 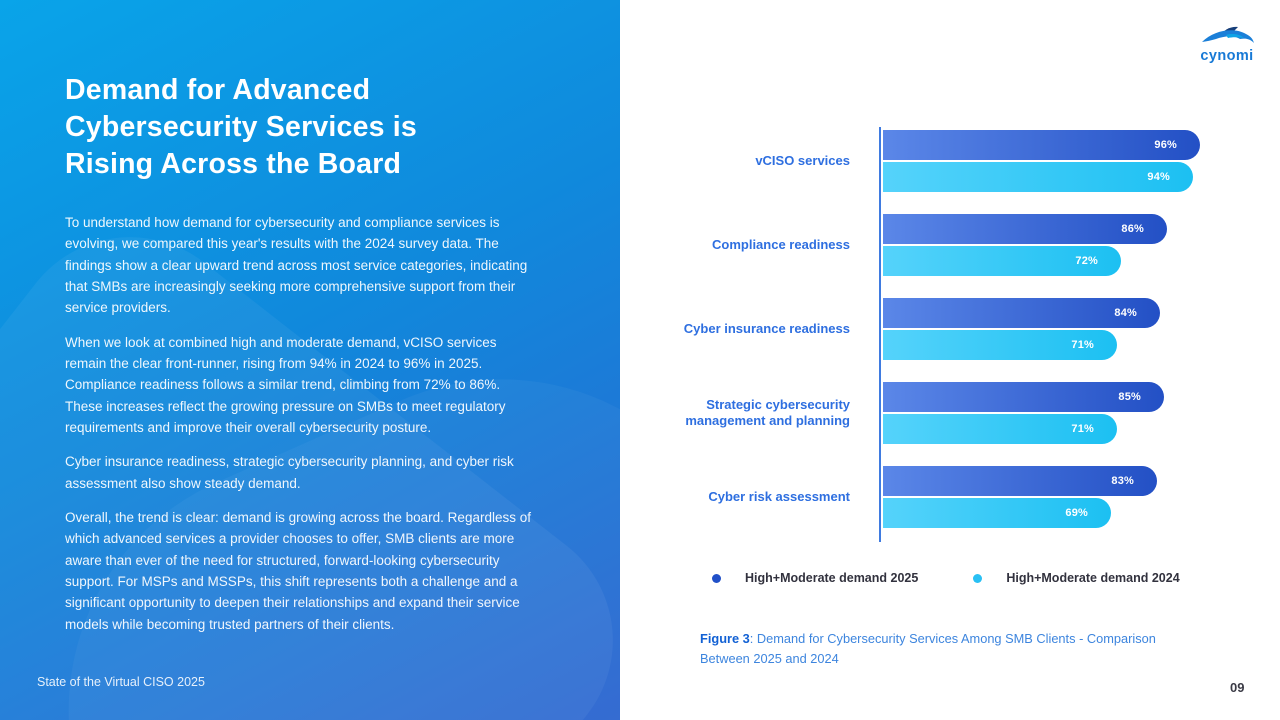 I want to click on bar-value-label: 83%, so click(x=1122, y=481).